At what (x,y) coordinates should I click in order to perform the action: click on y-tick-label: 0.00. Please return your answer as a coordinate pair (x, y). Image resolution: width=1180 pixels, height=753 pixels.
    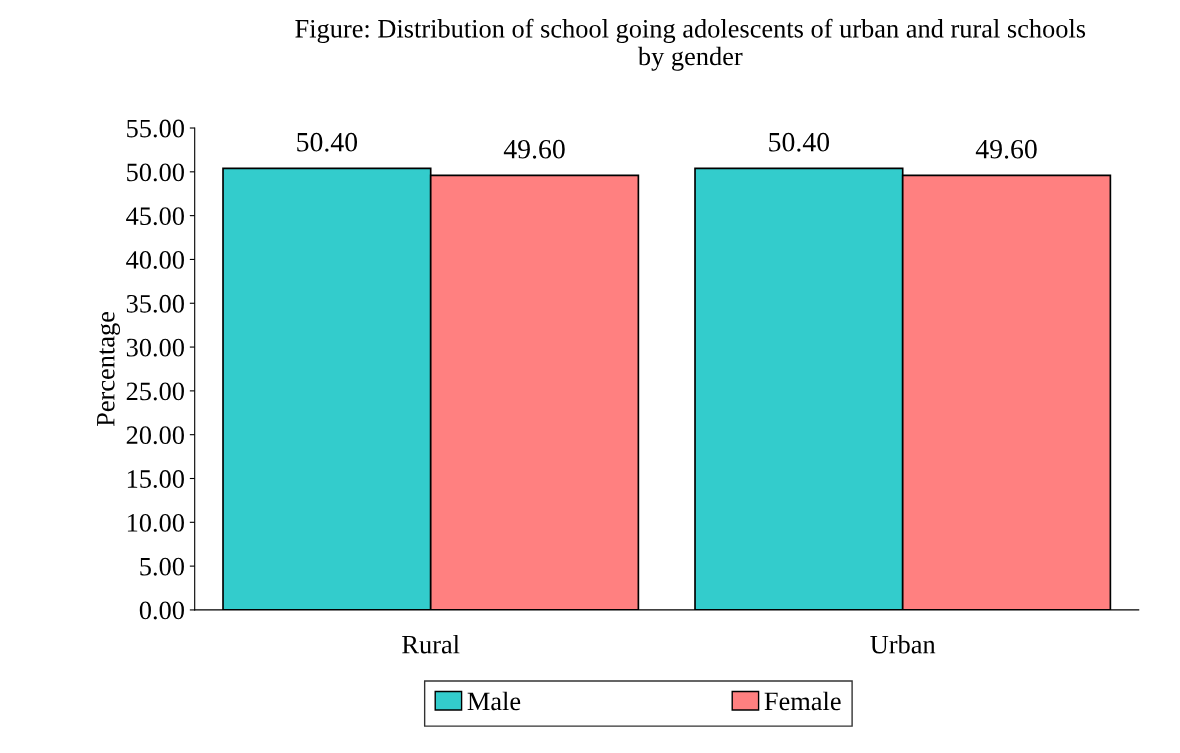
    Looking at the image, I should click on (161, 610).